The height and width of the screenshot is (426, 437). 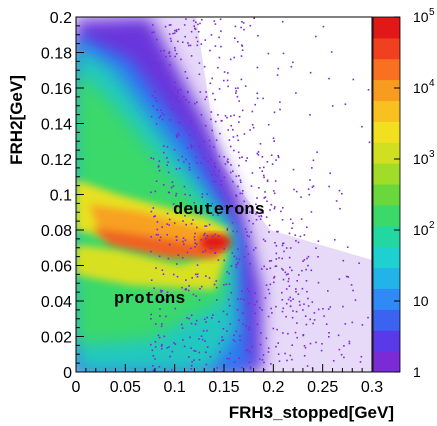 What do you see at coordinates (219, 210) in the screenshot?
I see `deuterons-annotation: deuterons` at bounding box center [219, 210].